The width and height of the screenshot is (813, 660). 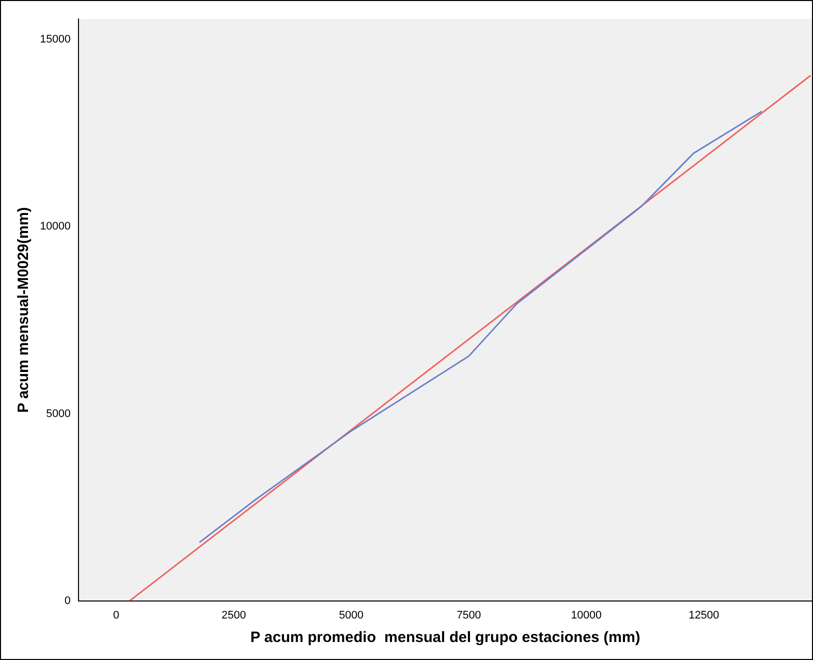 What do you see at coordinates (67, 600) in the screenshot?
I see `y-tick-label: 0` at bounding box center [67, 600].